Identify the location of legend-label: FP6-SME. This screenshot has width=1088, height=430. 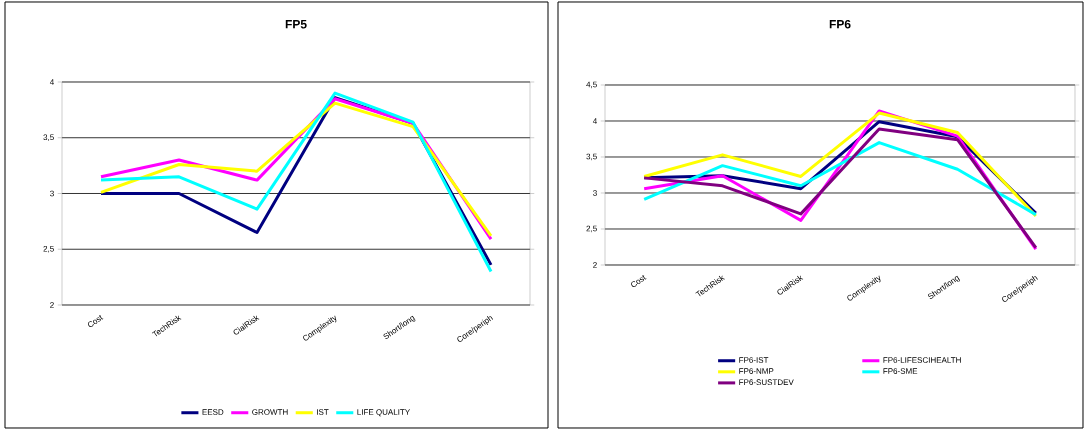
(900, 371).